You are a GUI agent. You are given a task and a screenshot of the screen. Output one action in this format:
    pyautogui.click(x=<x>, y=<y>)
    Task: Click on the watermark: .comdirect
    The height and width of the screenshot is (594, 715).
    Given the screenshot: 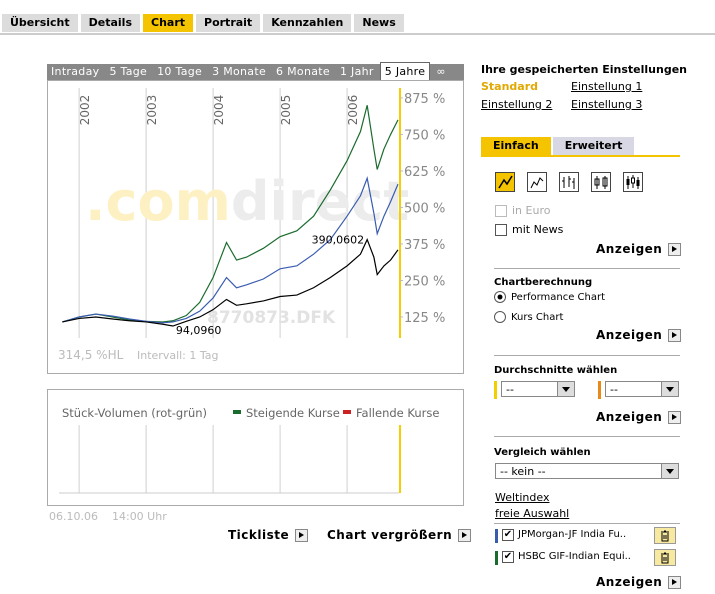 What is the action you would take?
    pyautogui.click(x=247, y=201)
    